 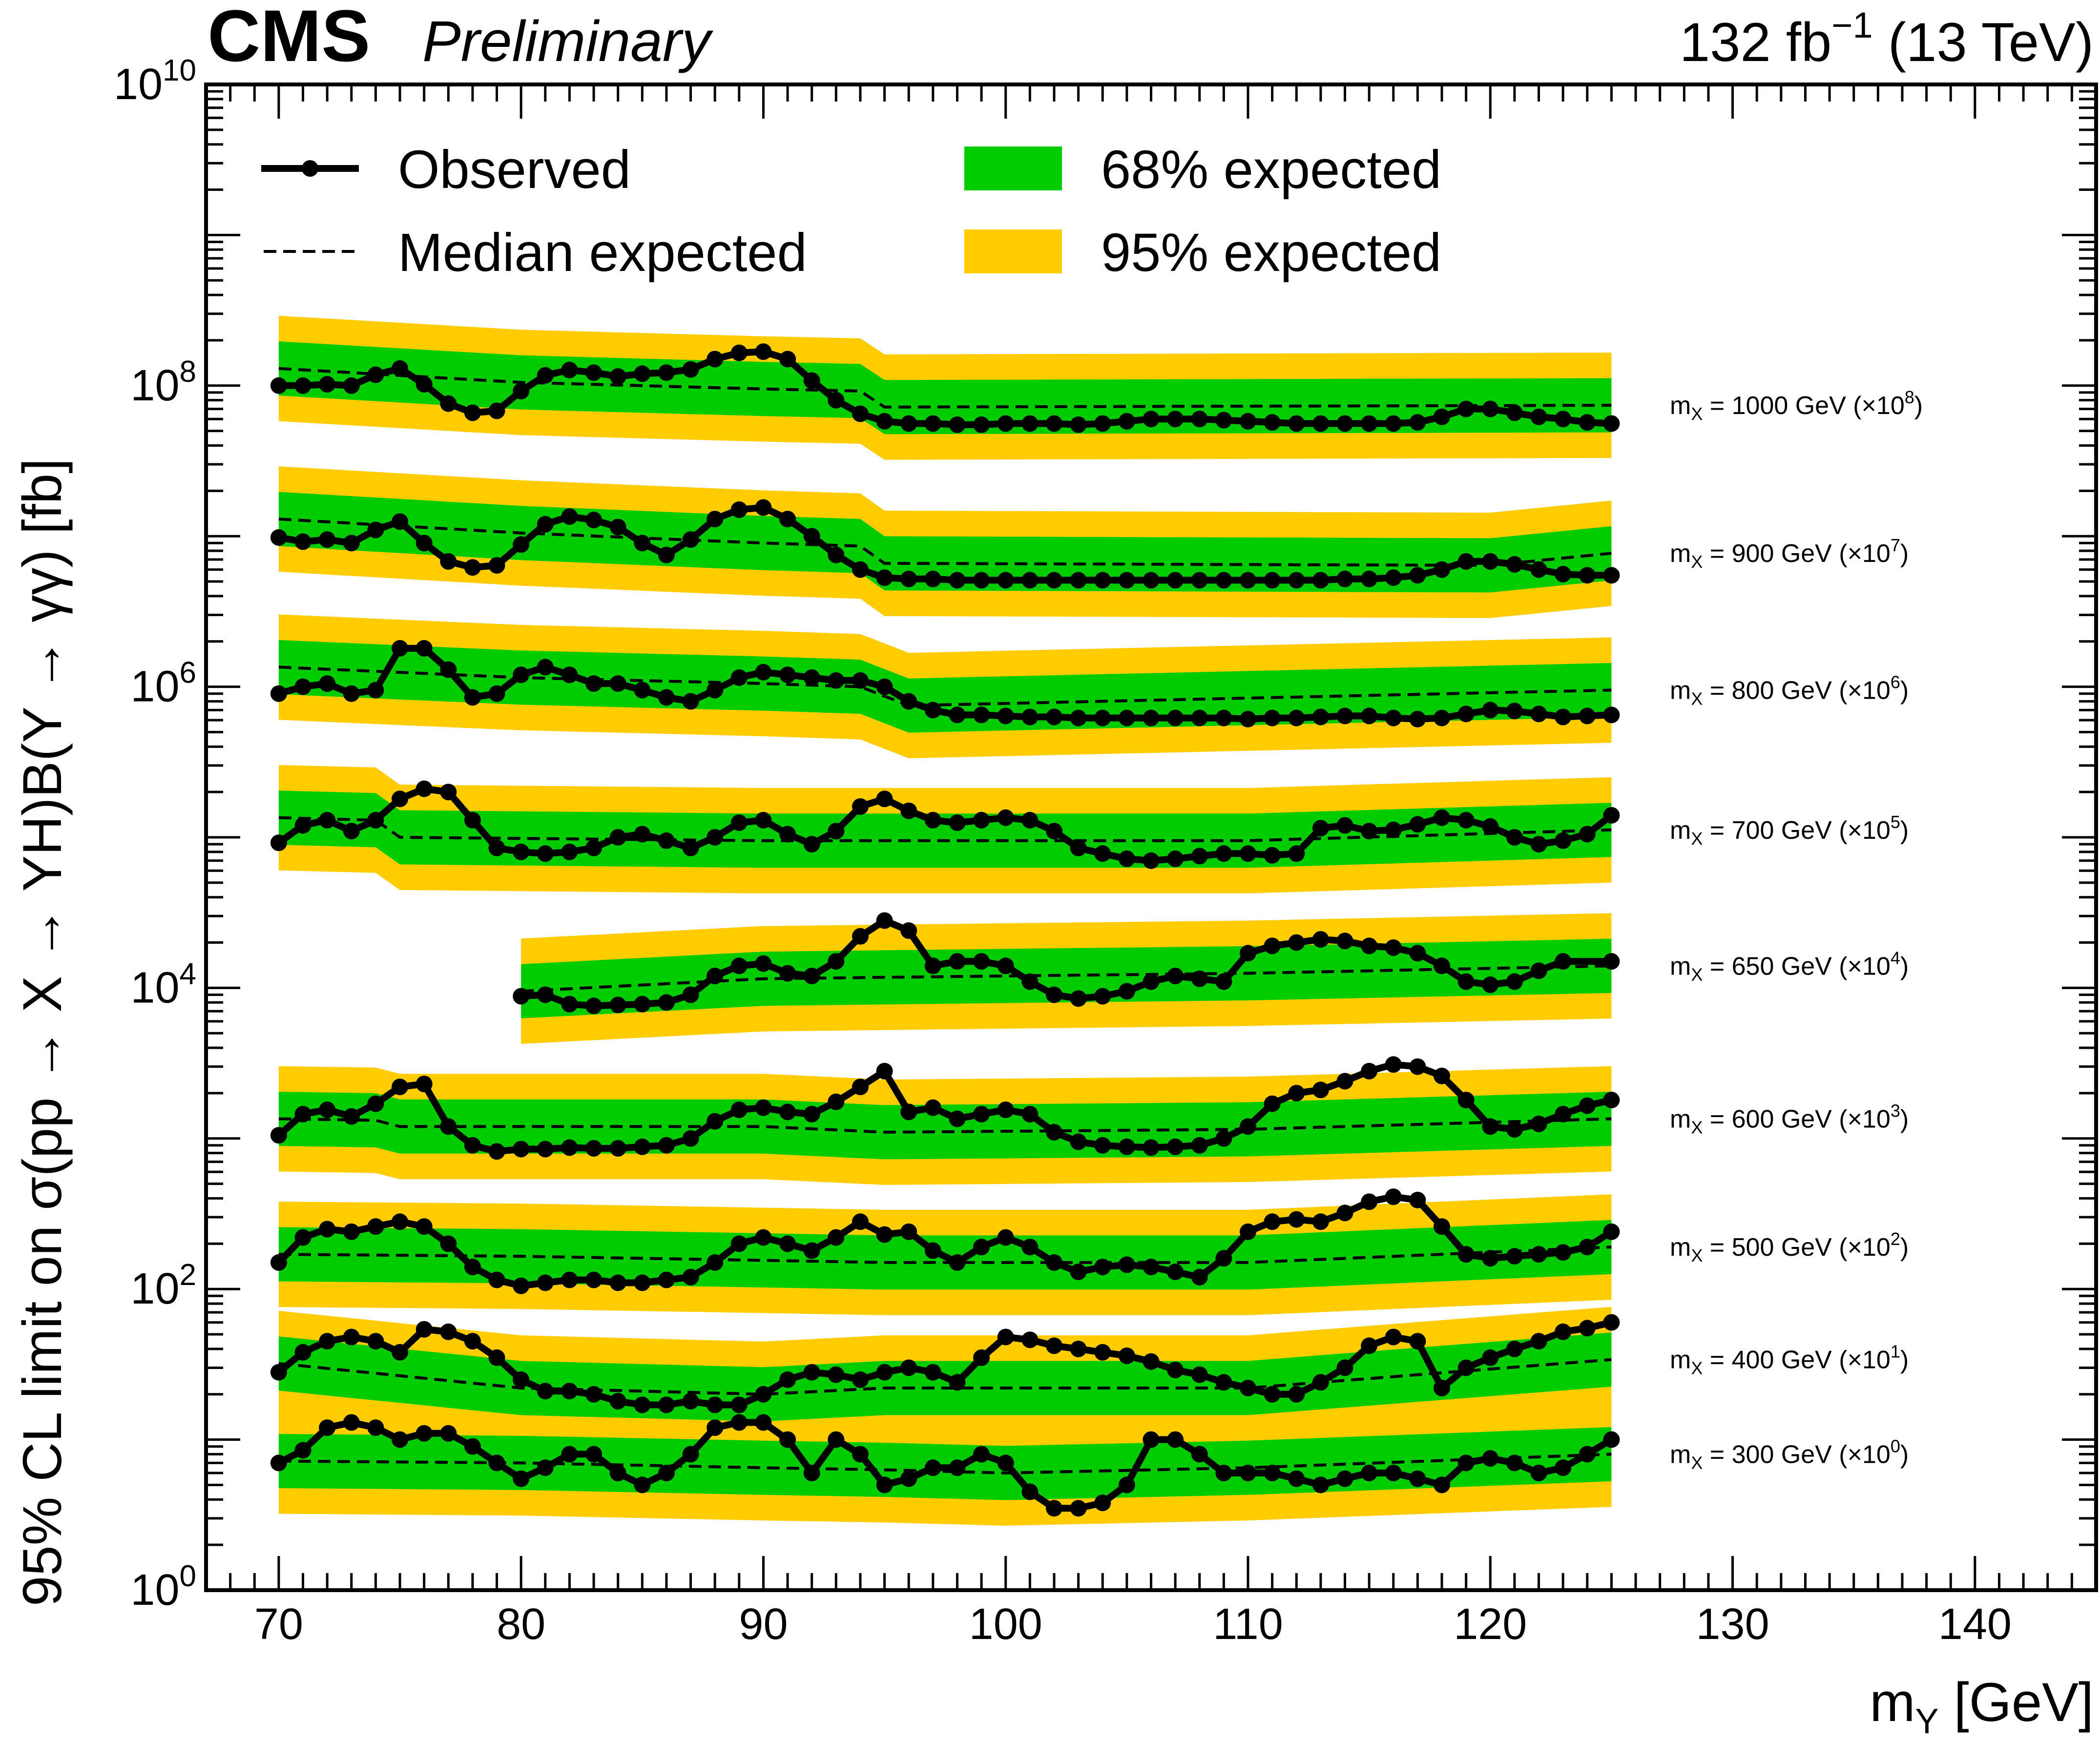 I want to click on series-label-mx400: mX = 400 GeV (×101), so click(x=1789, y=1360).